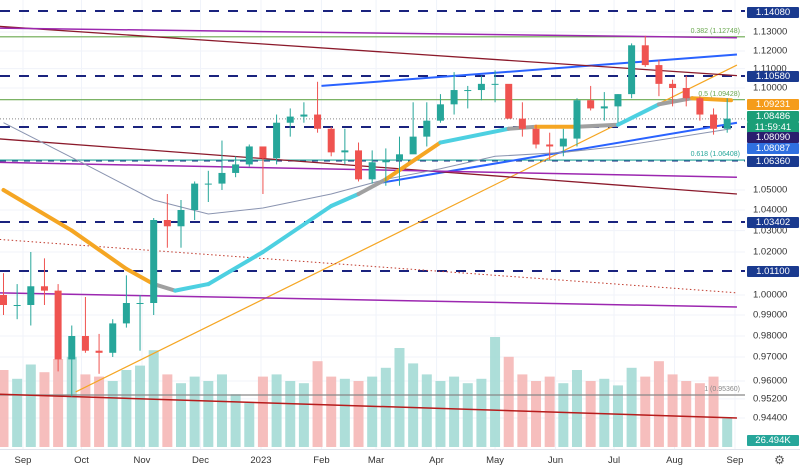 The height and width of the screenshot is (474, 800). Describe the element at coordinates (770, 231) in the screenshot. I see `y-tick-label: 1.03000` at that location.